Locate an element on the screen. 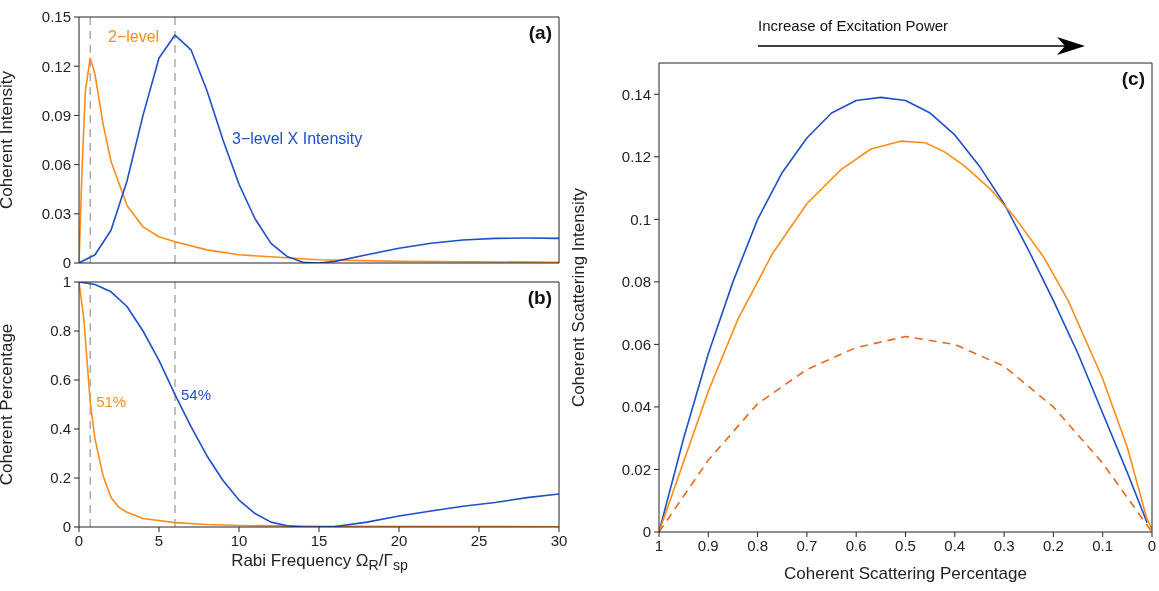 The image size is (1159, 591). y-tick-label: 0.4 is located at coordinates (60, 429).